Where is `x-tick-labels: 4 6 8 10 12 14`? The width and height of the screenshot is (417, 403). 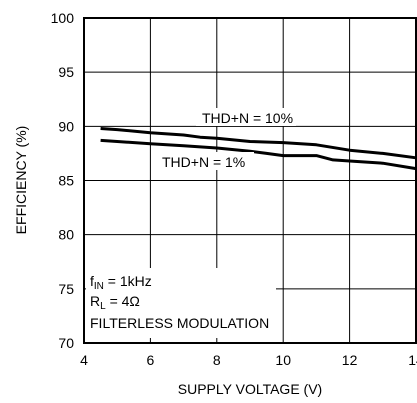 x-tick-labels: 4 6 8 10 12 14 is located at coordinates (248, 360).